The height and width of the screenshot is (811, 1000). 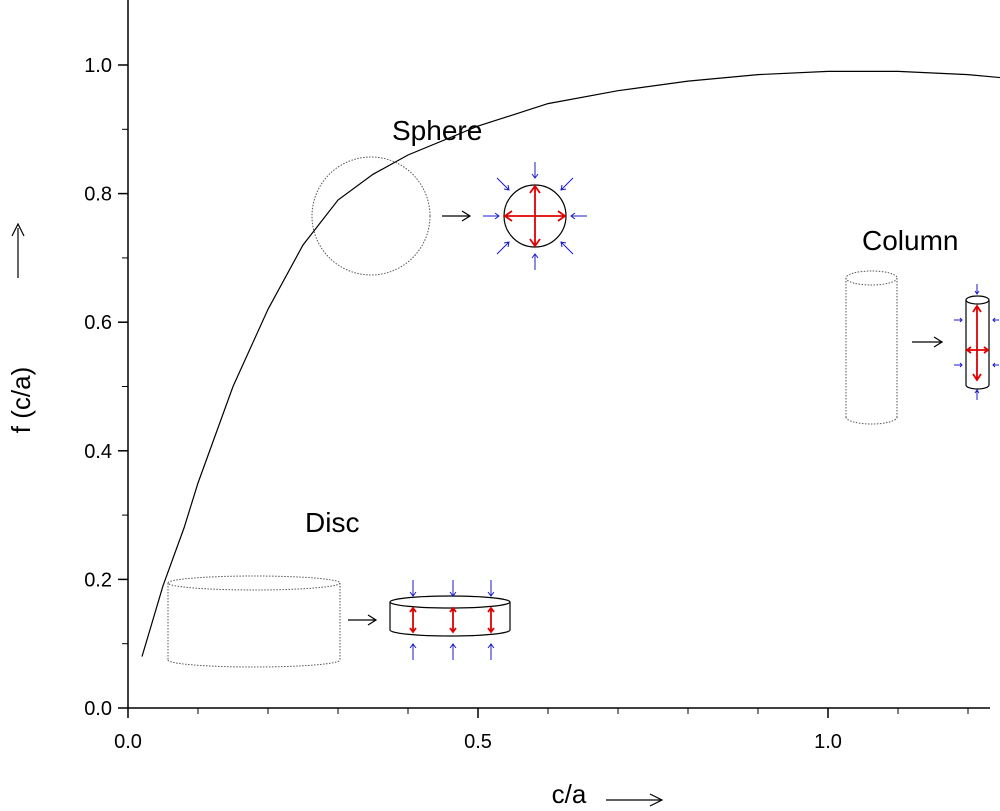 I want to click on sphere-inset: Sphere, so click(x=449, y=195).